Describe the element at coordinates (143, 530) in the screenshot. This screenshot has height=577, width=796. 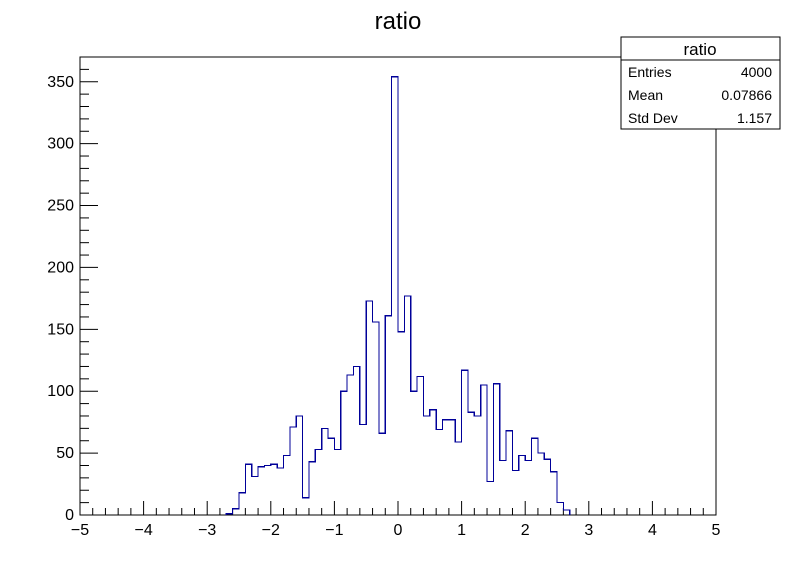
I see `x-tick-label: −4` at that location.